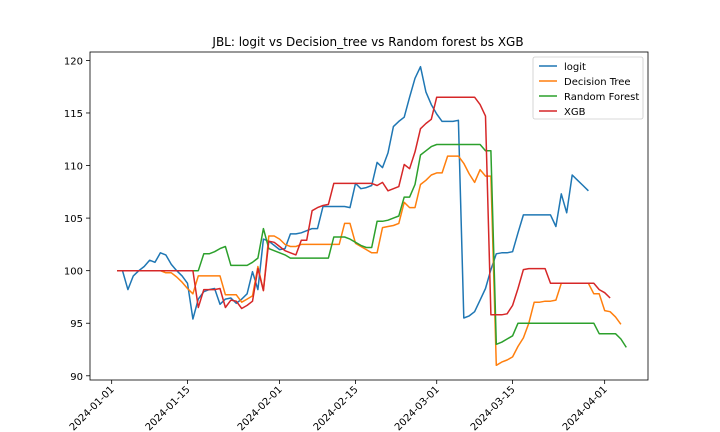  What do you see at coordinates (493, 408) in the screenshot?
I see `x-tick-label: 2024-03-15` at bounding box center [493, 408].